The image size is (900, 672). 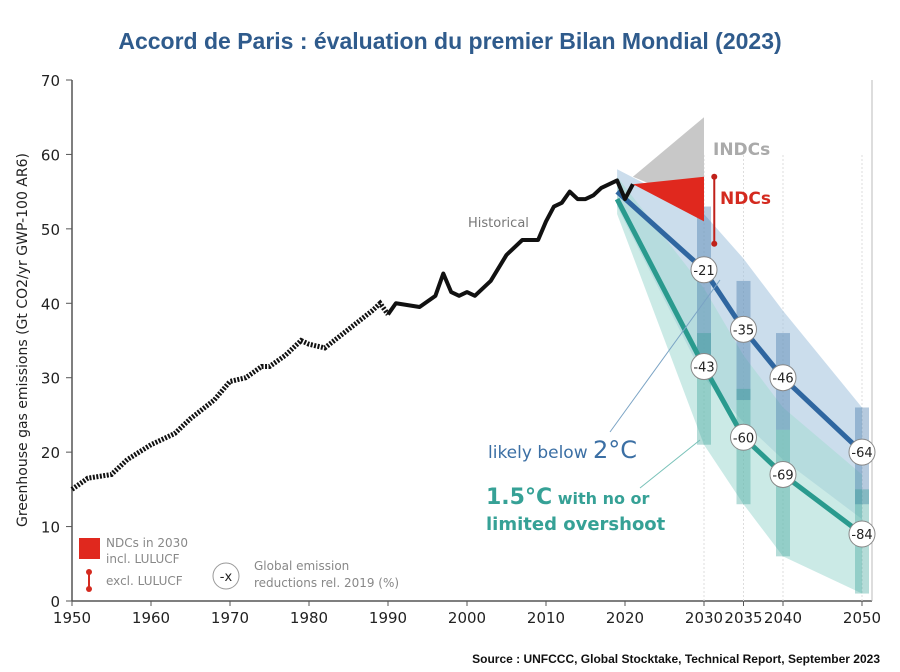 I want to click on x-tick-label: 1980, so click(x=309, y=618).